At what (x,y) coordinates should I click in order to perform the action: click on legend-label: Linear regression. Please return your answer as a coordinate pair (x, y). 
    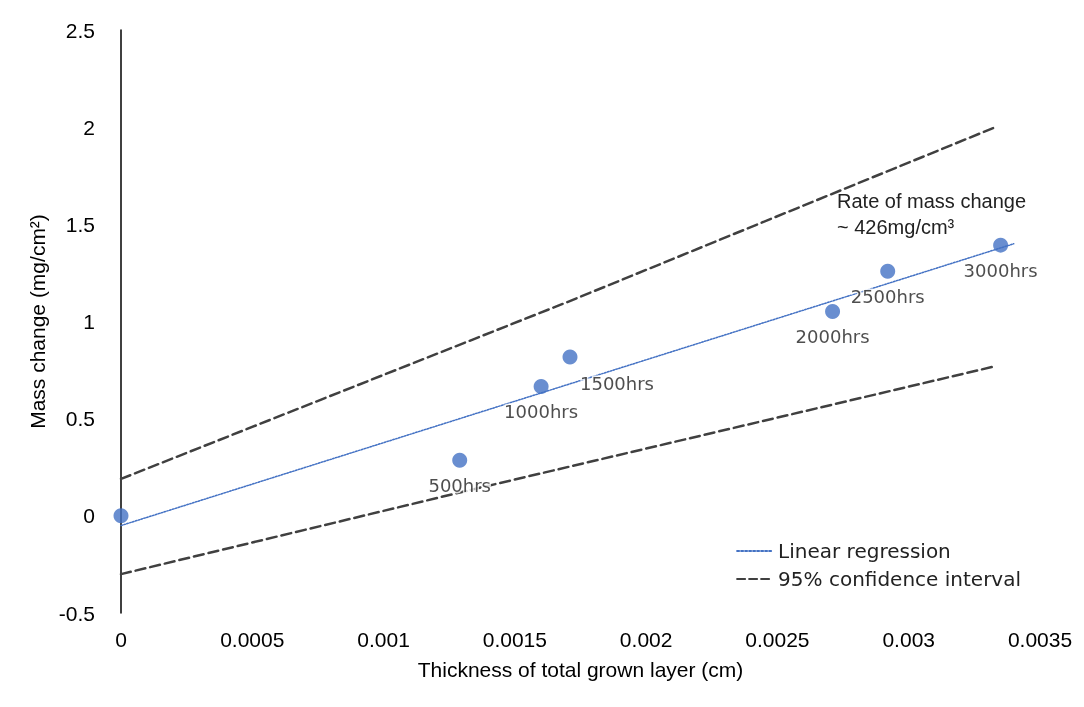
    Looking at the image, I should click on (864, 551).